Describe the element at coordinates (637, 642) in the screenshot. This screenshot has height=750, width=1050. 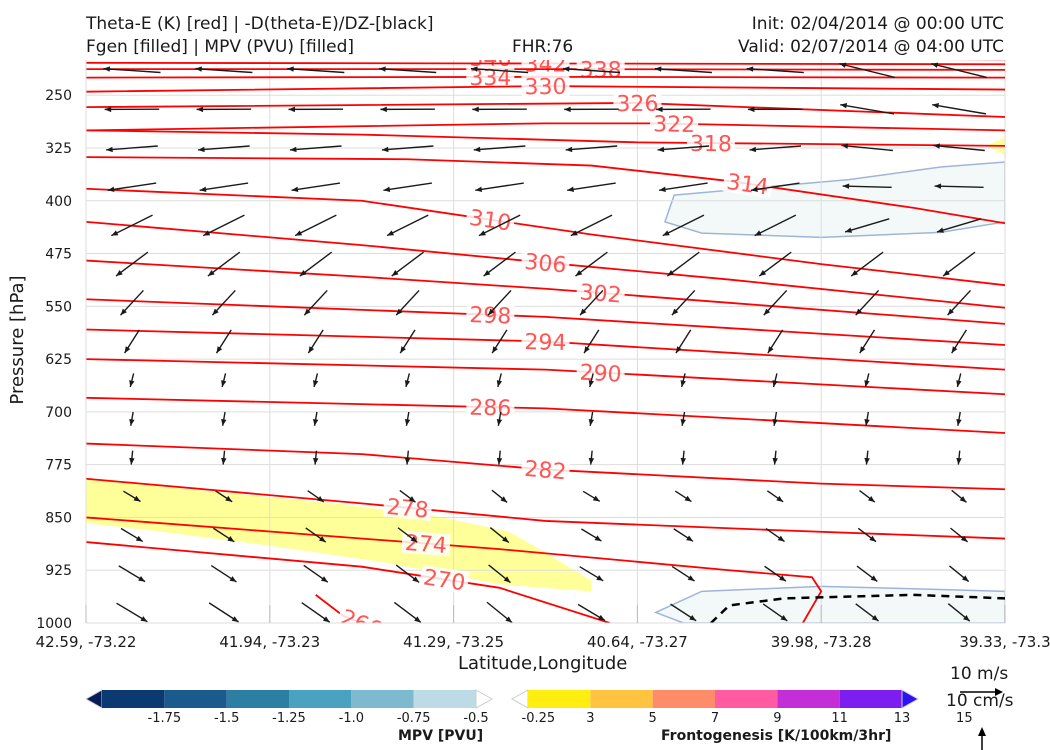
I see `x-tick-label: 40.64, -73.27` at that location.